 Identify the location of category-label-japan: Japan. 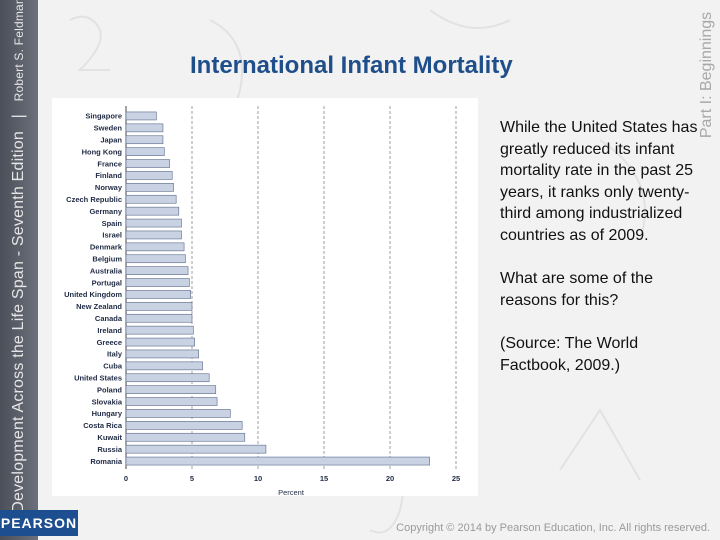
(111, 139).